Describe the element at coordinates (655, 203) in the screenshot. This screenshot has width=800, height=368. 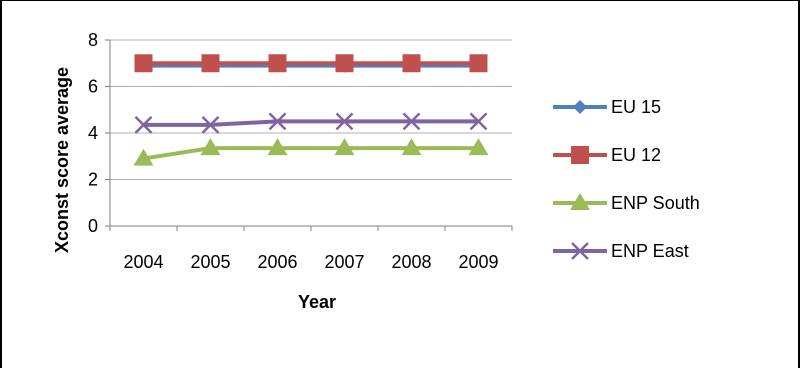
I see `legend-label: ENP South` at that location.